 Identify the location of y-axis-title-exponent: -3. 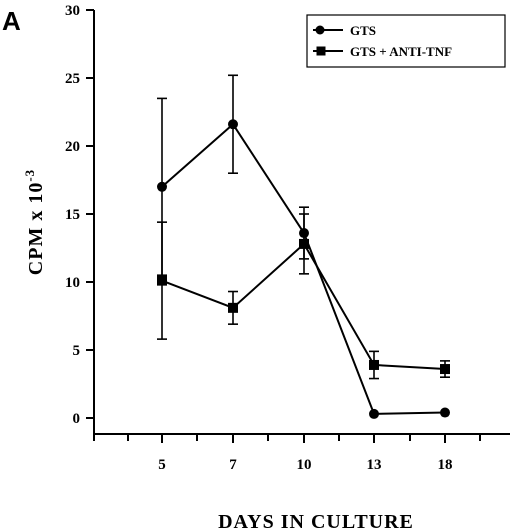
(29, 175).